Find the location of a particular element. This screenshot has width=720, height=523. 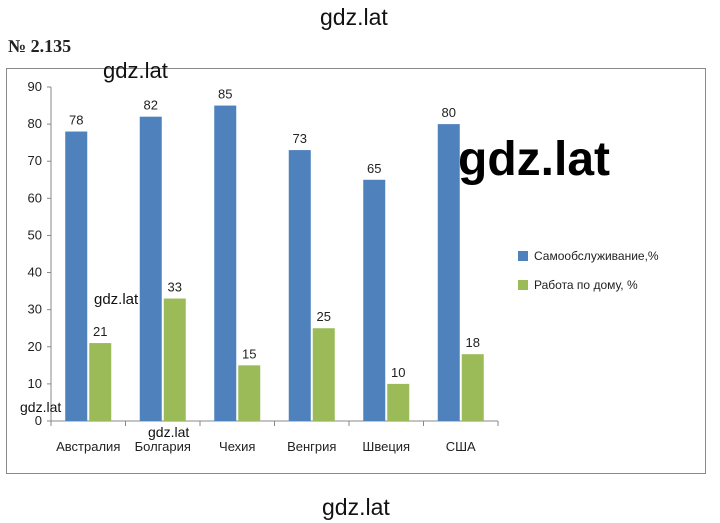

category-label: США is located at coordinates (461, 446).